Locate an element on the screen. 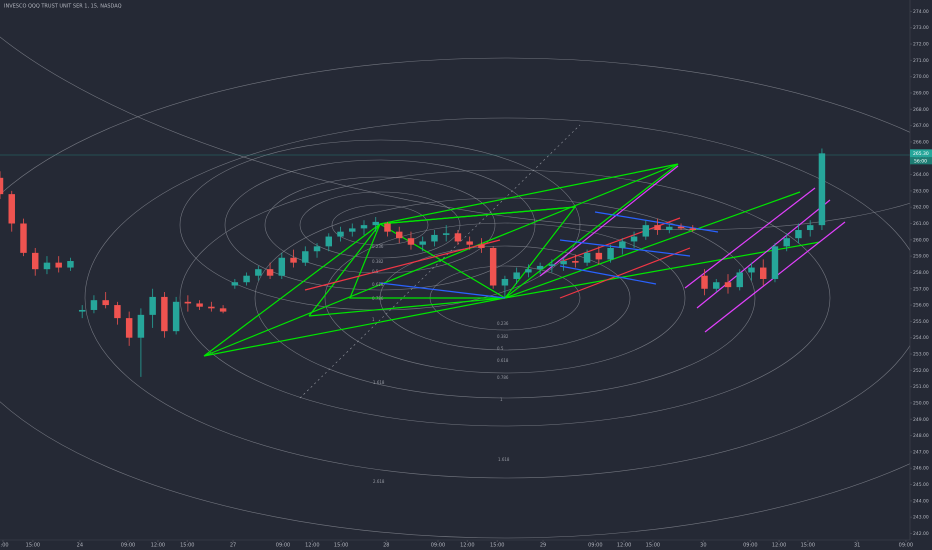 The image size is (932, 550). pattern is located at coordinates (407, 270).